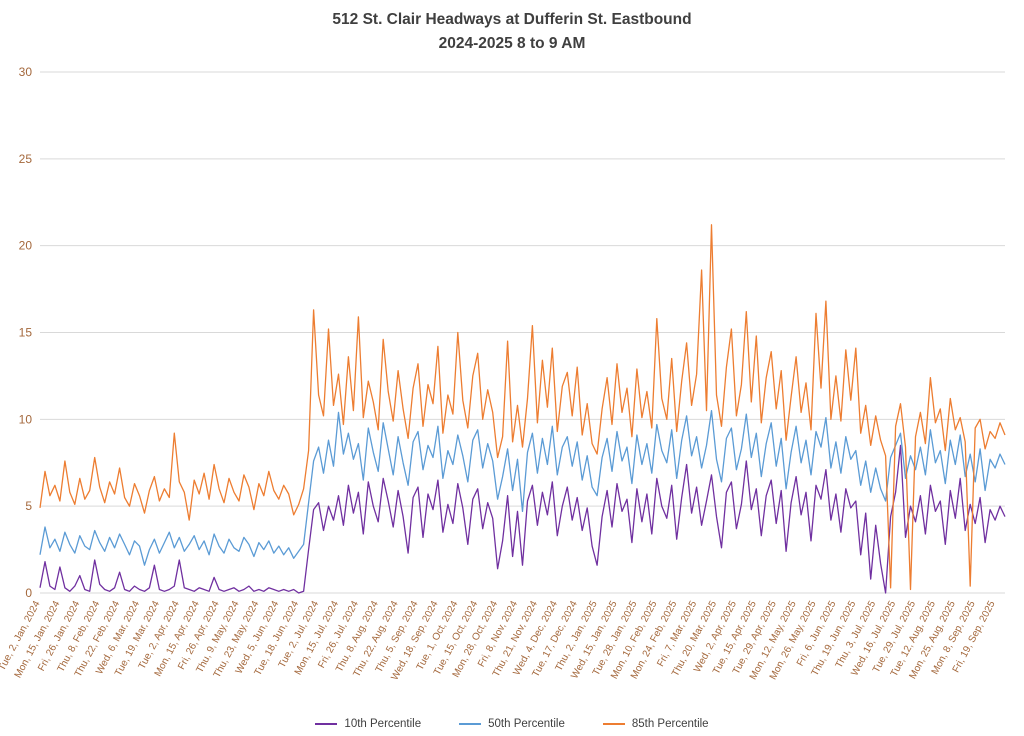 This screenshot has height=736, width=1024. Describe the element at coordinates (383, 724) in the screenshot. I see `legend-label-10th: 10th Percentile` at that location.